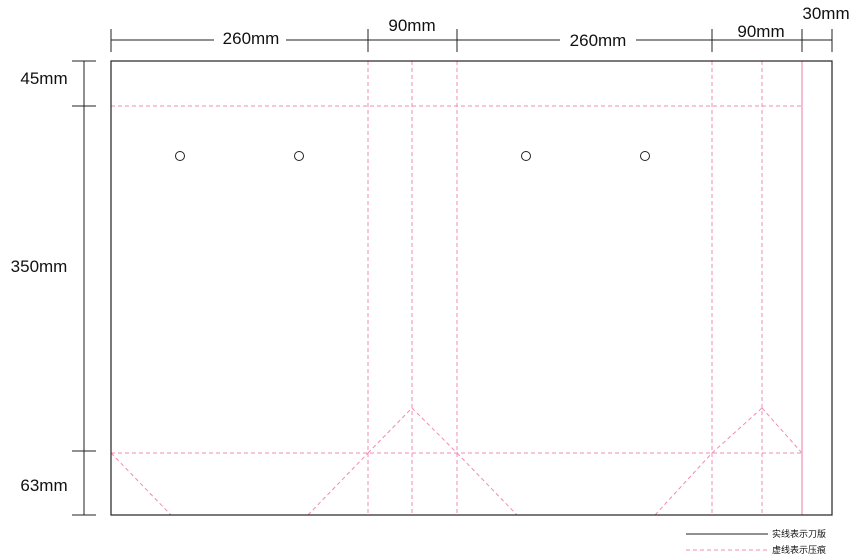 The width and height of the screenshot is (858, 558). Describe the element at coordinates (799, 550) in the screenshot. I see `legend-dashed-label: 虚线表示压痕` at that location.